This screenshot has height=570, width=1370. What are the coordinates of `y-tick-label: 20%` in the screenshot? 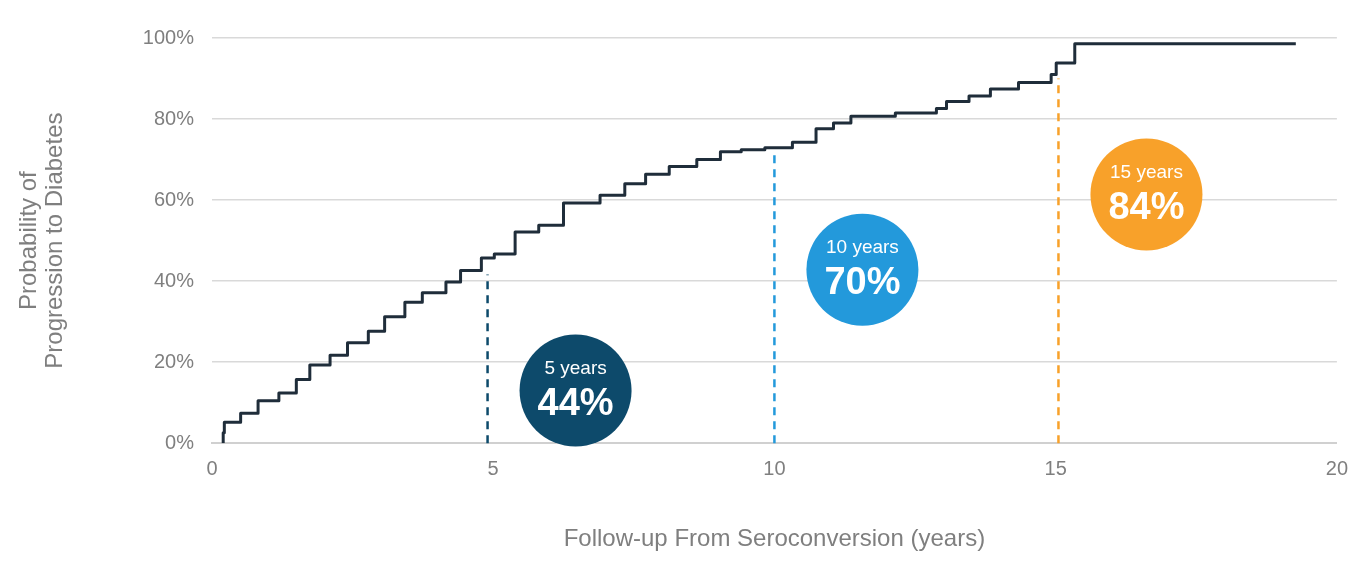 It's located at (174, 360).